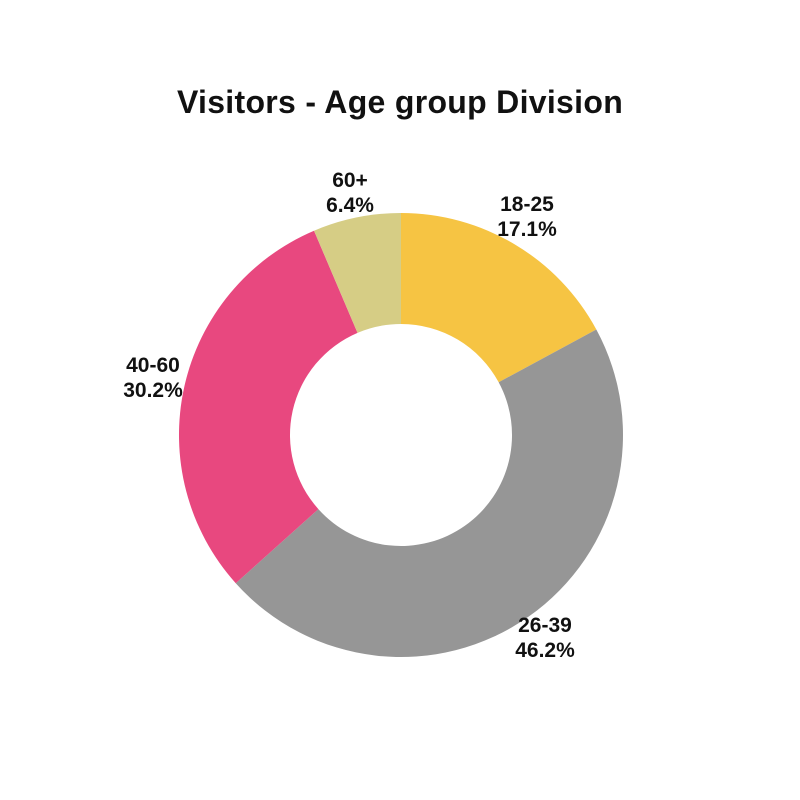  What do you see at coordinates (545, 625) in the screenshot?
I see `slice-category-label: 26-39` at bounding box center [545, 625].